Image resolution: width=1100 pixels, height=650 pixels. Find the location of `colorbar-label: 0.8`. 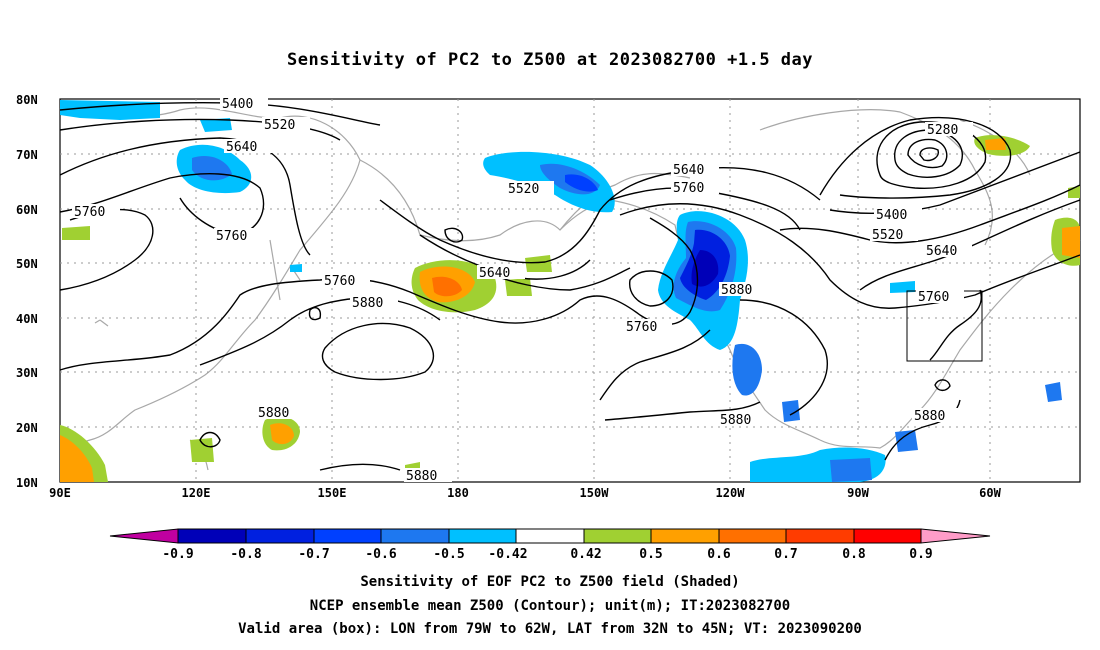

colorbar-label: 0.8 is located at coordinates (854, 554).